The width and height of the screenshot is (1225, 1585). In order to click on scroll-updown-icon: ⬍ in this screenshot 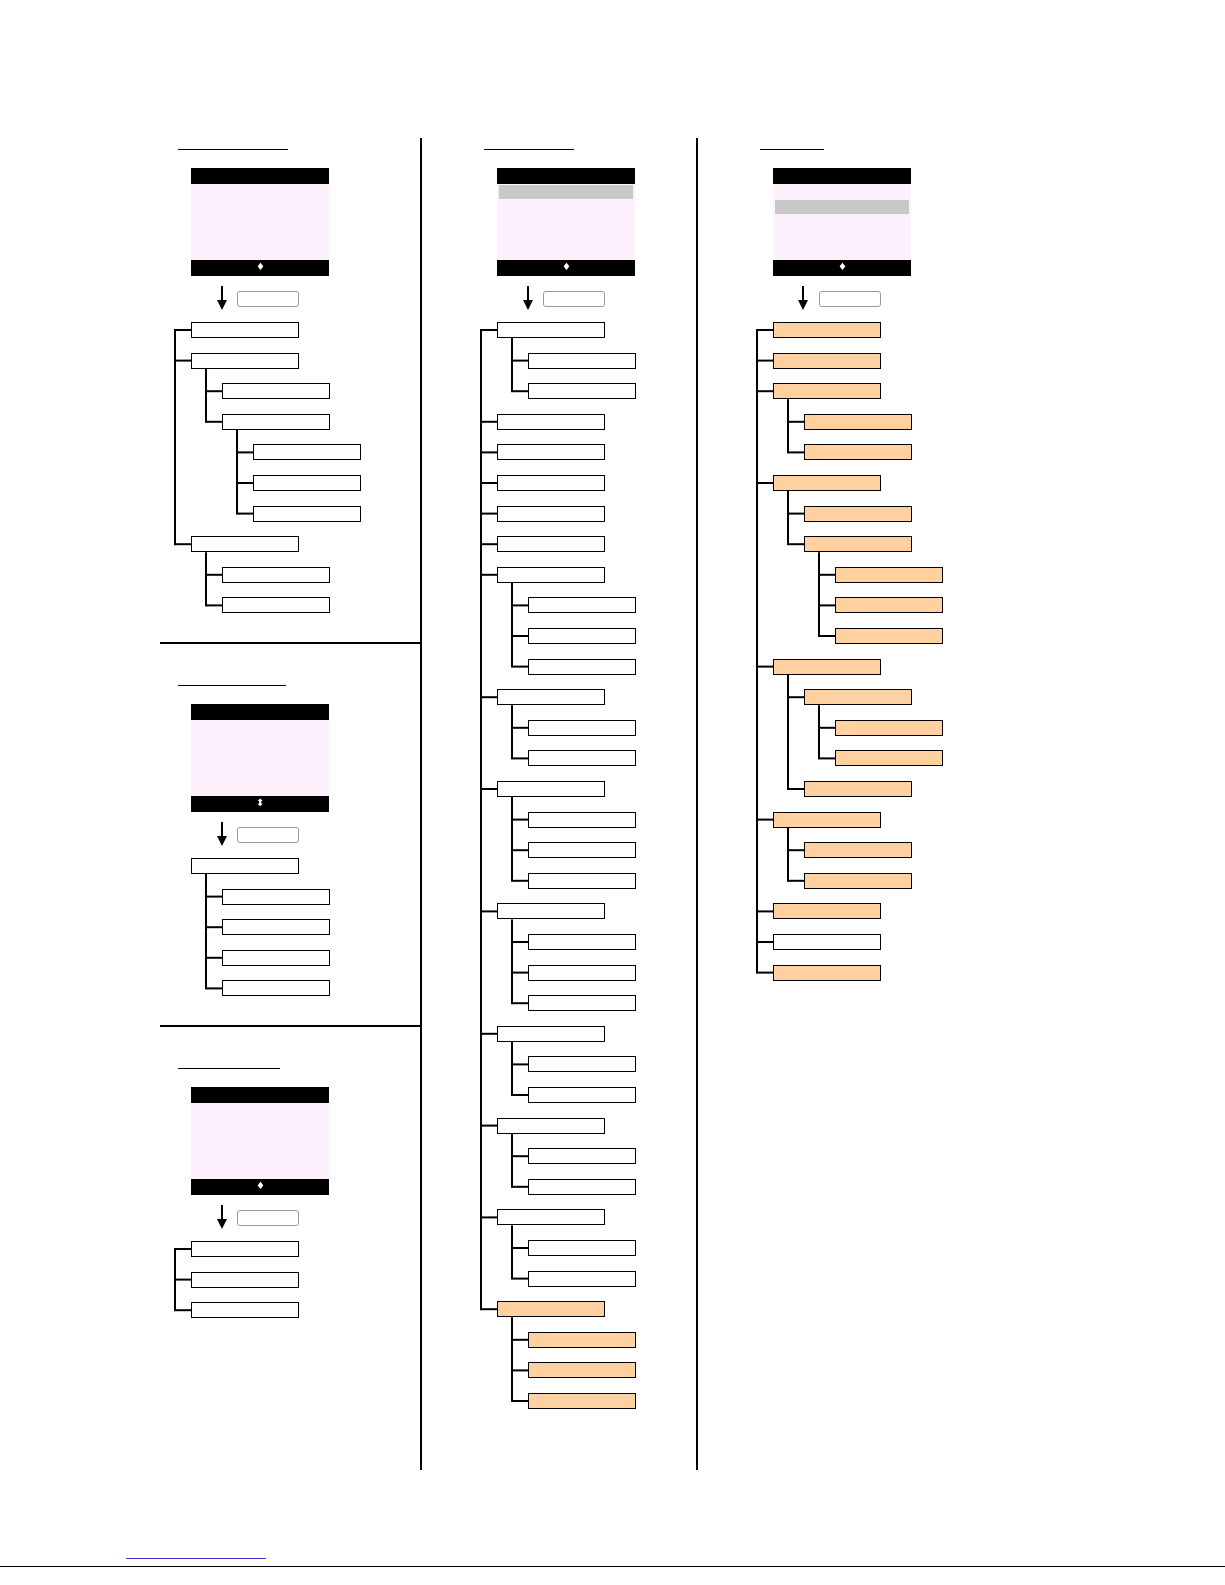, I will do `click(260, 803)`.